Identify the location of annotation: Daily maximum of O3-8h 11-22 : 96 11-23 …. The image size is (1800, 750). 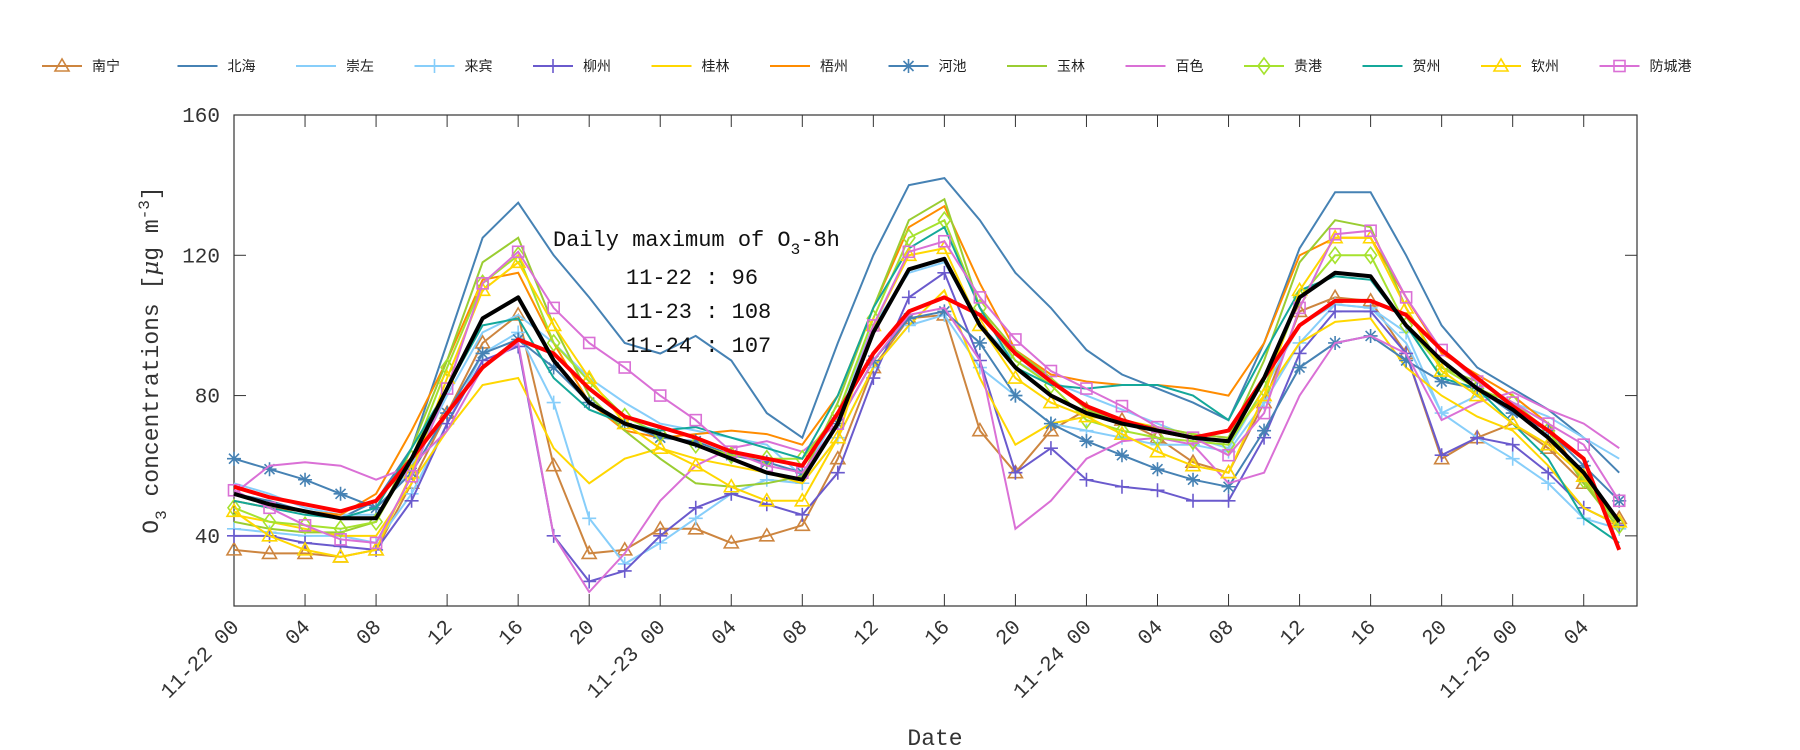
(696, 293).